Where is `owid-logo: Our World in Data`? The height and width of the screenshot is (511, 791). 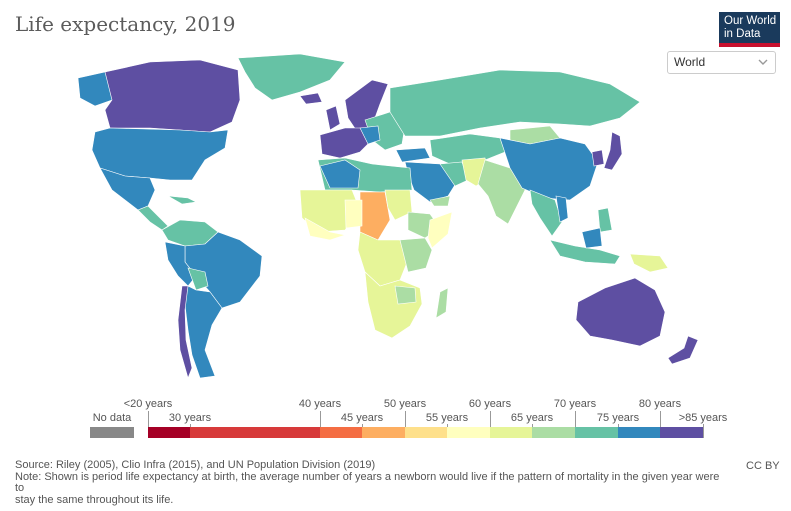 owid-logo: Our World in Data is located at coordinates (749, 29).